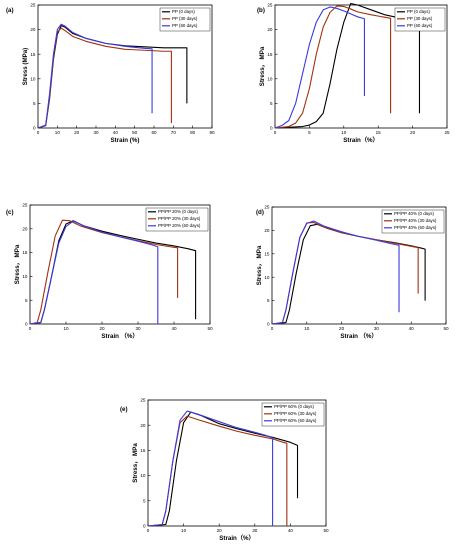 The height and width of the screenshot is (550, 455). I want to click on legend-entry-label: PP/PP 60% (60 days), so click(295, 420).